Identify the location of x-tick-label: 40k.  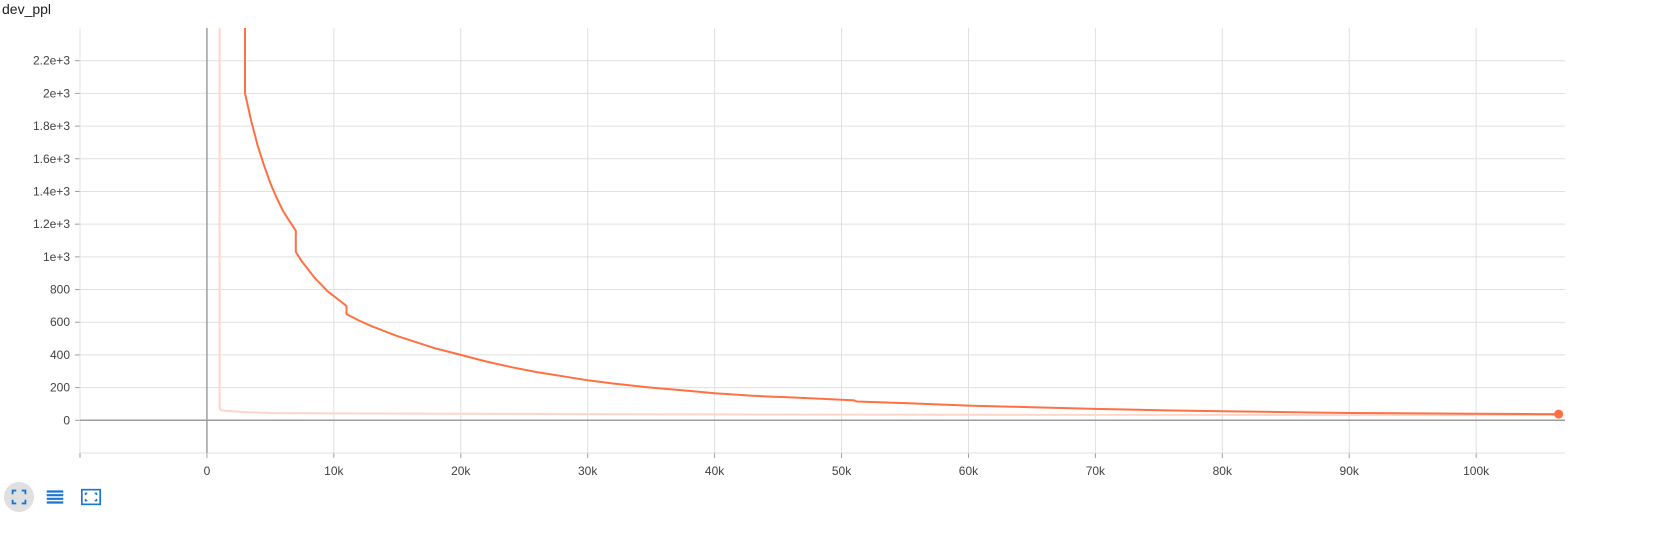
(715, 471).